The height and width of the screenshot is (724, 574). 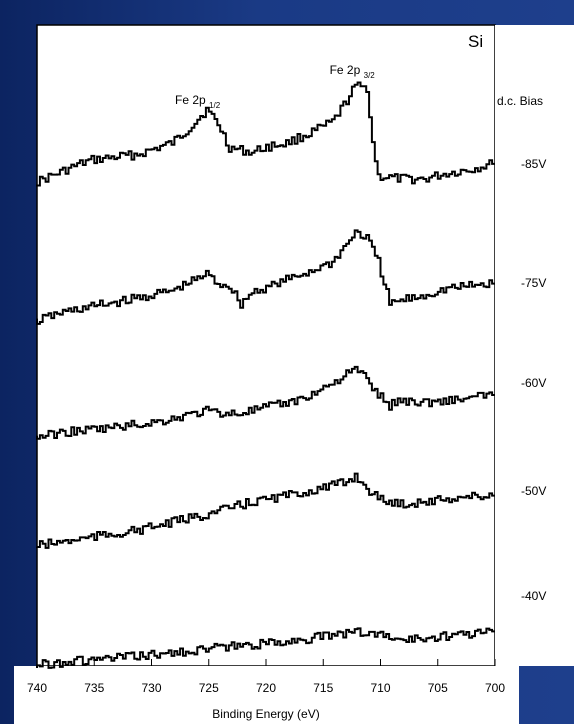 What do you see at coordinates (533, 164) in the screenshot?
I see `series-label--85V: -85V` at bounding box center [533, 164].